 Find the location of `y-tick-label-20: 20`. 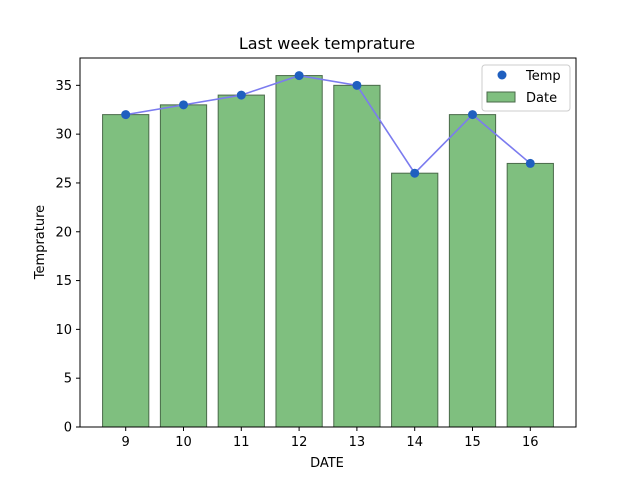

y-tick-label-20: 20 is located at coordinates (63, 232).